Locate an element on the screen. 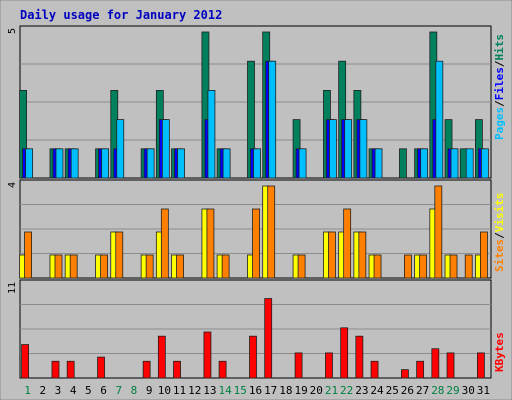 The image size is (512, 400). day-label-25: 25 is located at coordinates (392, 390).